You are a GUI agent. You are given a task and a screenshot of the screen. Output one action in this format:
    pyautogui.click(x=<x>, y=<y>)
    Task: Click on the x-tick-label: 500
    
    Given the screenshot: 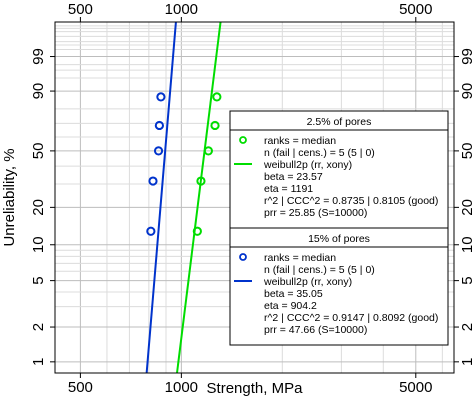 What is the action you would take?
    pyautogui.click(x=80, y=387)
    